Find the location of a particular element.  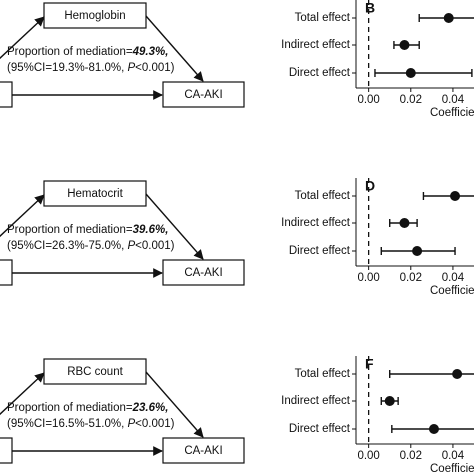

ci-text: (95%CI=26.3%-75.0%, P<0.001) is located at coordinates (91, 246).